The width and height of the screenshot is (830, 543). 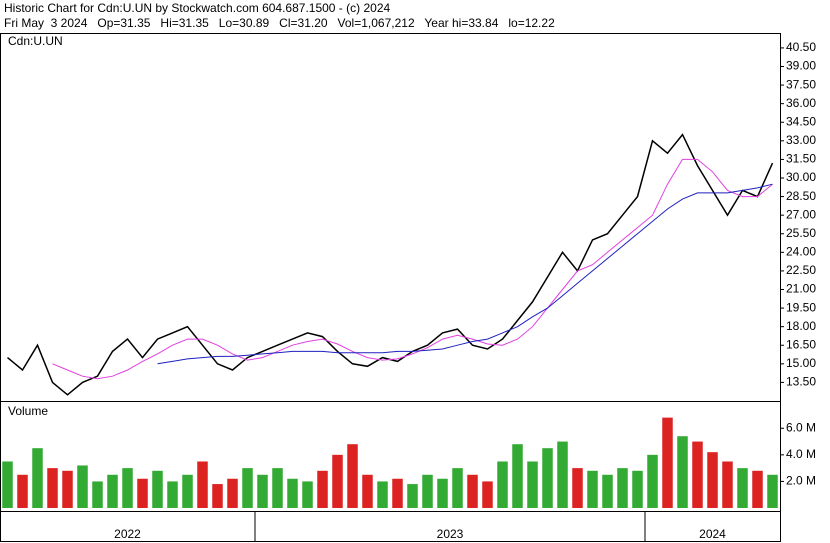 What do you see at coordinates (801, 47) in the screenshot?
I see `y-tick-label: 40.50` at bounding box center [801, 47].